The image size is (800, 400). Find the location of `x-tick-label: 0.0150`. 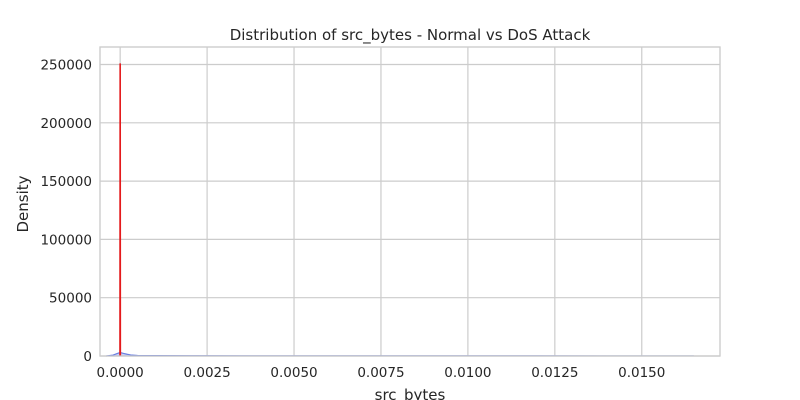

x-tick-label: 0.0150 is located at coordinates (641, 373).